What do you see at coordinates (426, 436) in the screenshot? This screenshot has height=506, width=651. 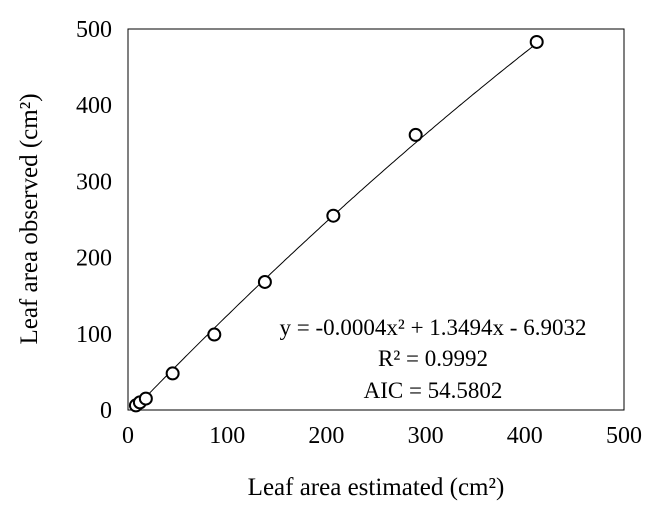 I see `x-tick-label: 300` at bounding box center [426, 436].